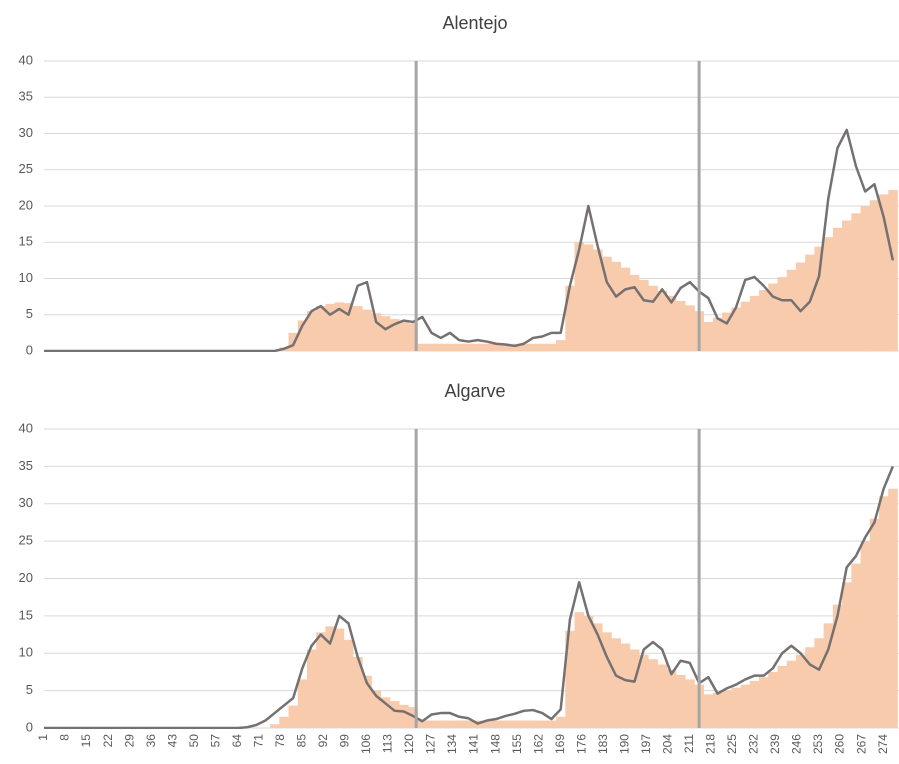  What do you see at coordinates (26, 427) in the screenshot?
I see `y-tick-label: 40` at bounding box center [26, 427].